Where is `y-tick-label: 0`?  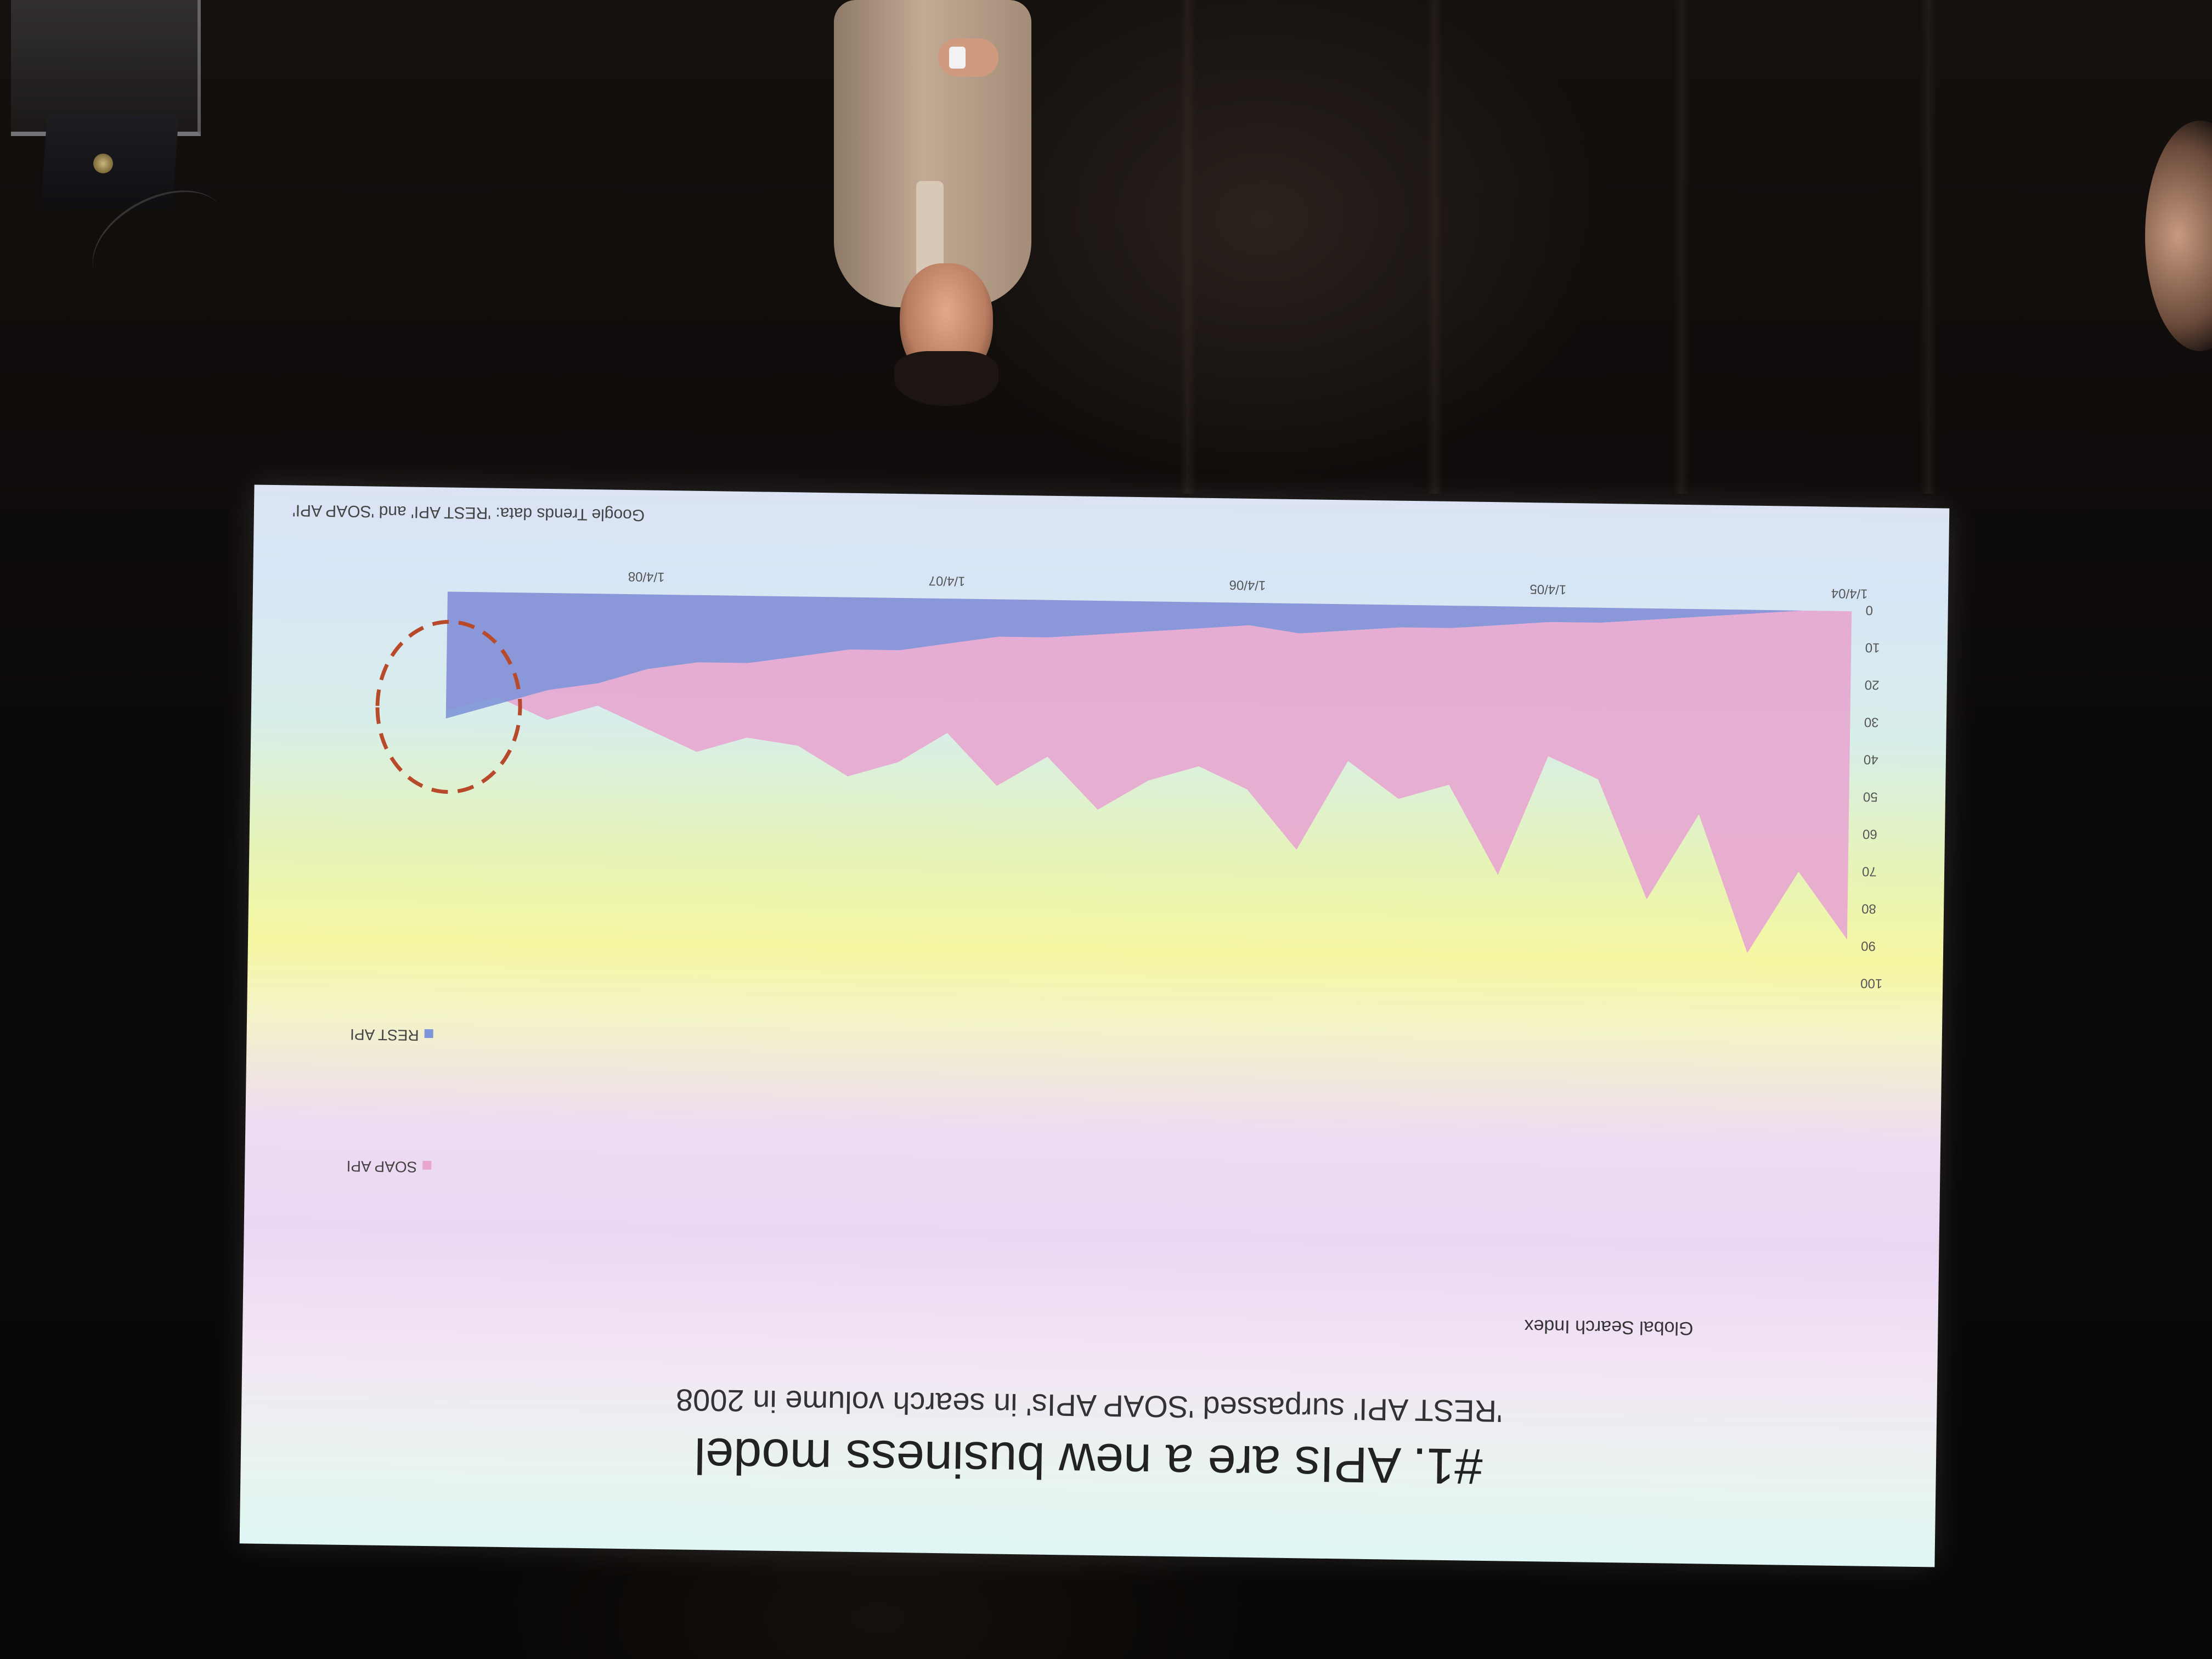
y-tick-label: 0 is located at coordinates (1870, 610).